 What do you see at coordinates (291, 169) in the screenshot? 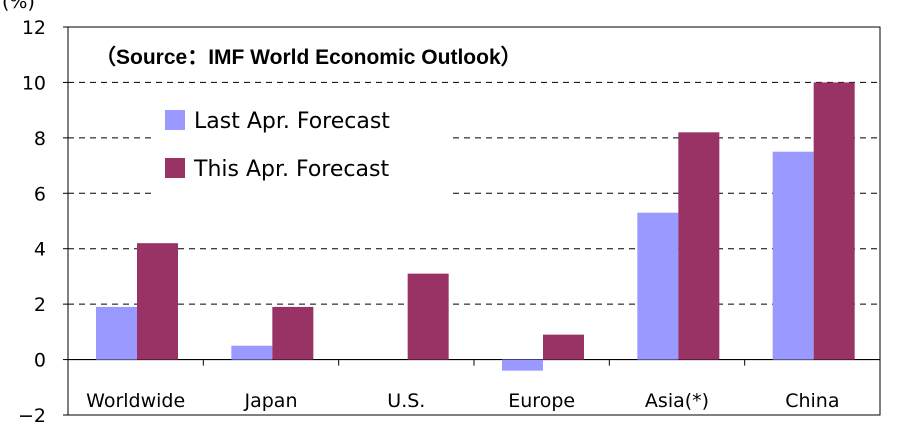
I see `legend-label-1: This Apr. Forecast` at bounding box center [291, 169].